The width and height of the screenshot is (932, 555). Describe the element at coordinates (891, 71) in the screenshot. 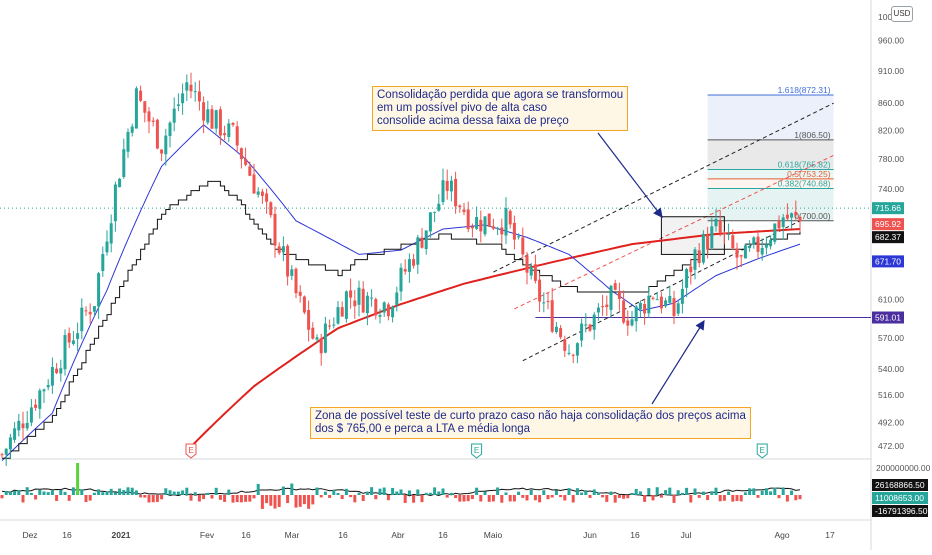

I see `y-axis-tick: 910.00` at that location.